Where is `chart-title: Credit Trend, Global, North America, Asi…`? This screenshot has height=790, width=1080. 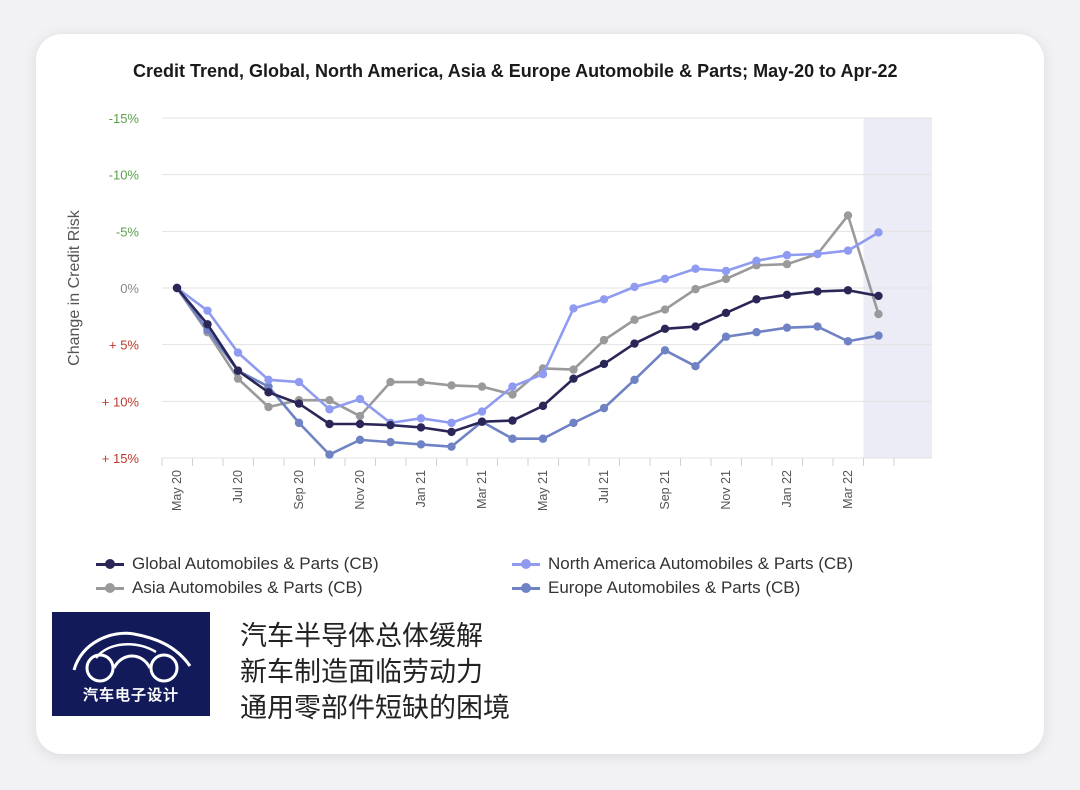
chart-title: Credit Trend, Global, North America, Asi… is located at coordinates (515, 71).